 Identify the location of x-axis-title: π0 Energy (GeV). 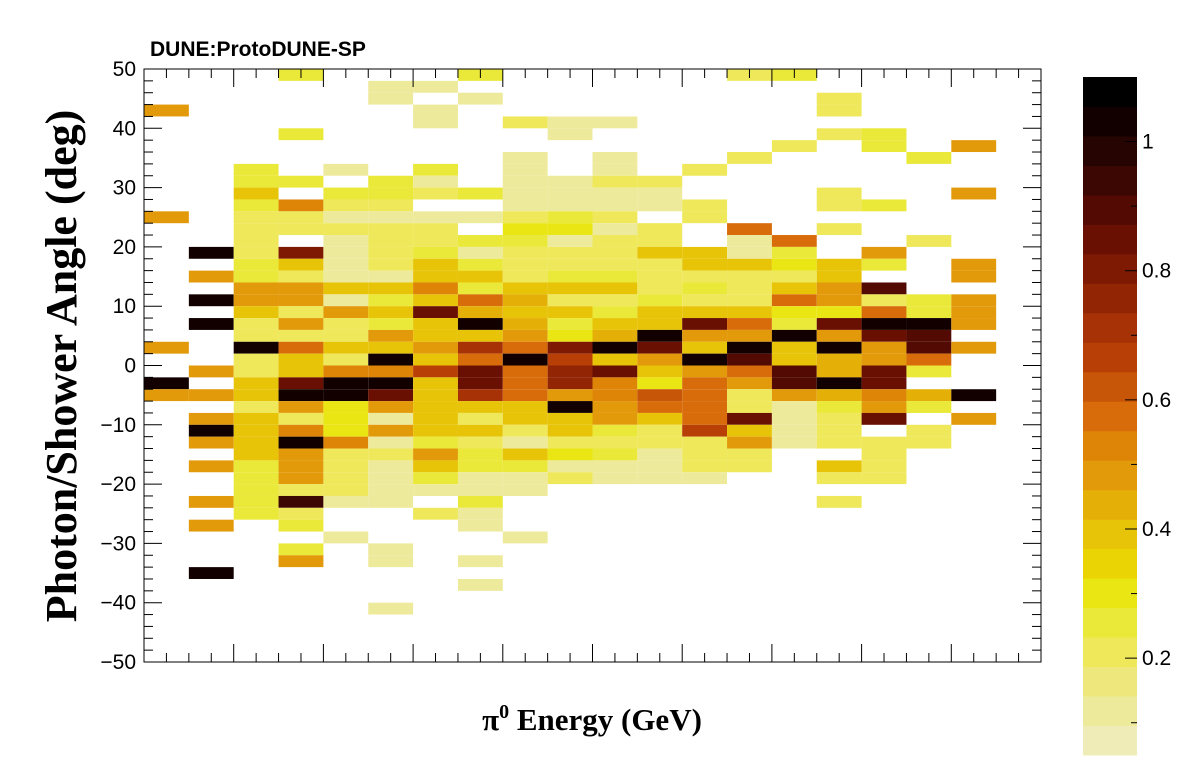
(592, 719).